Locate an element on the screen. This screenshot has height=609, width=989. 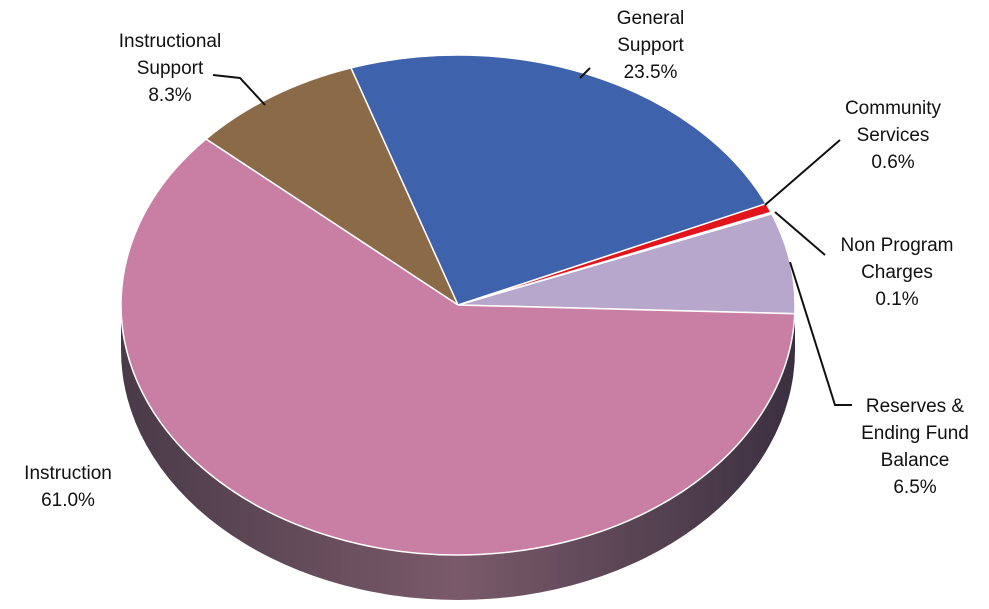
category-name: Non Program Charges is located at coordinates (897, 259).